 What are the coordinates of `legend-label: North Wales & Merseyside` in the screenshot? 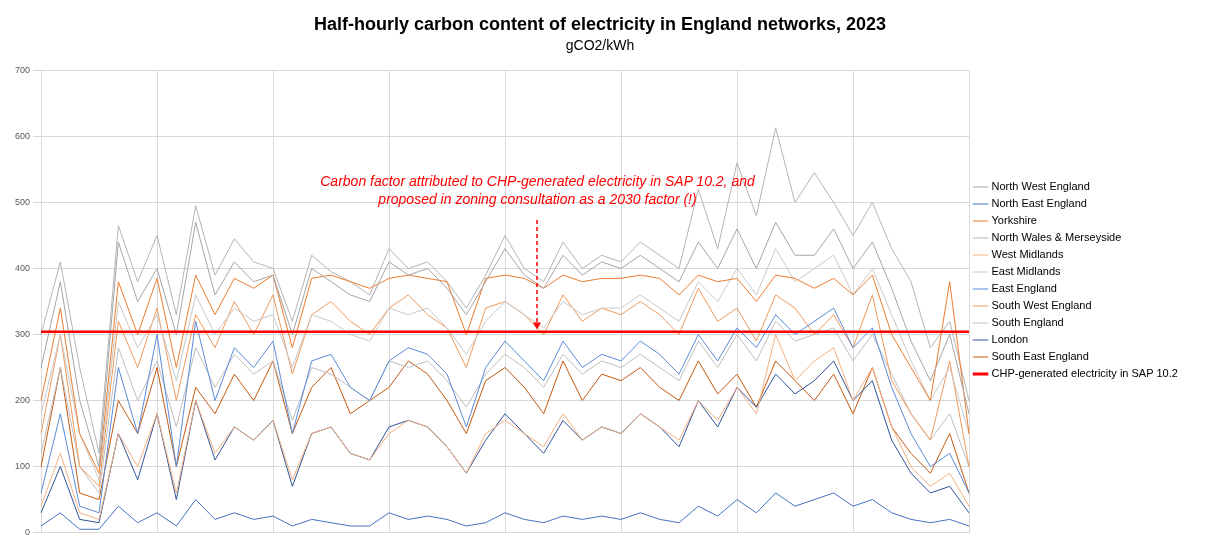 It's located at (1056, 237).